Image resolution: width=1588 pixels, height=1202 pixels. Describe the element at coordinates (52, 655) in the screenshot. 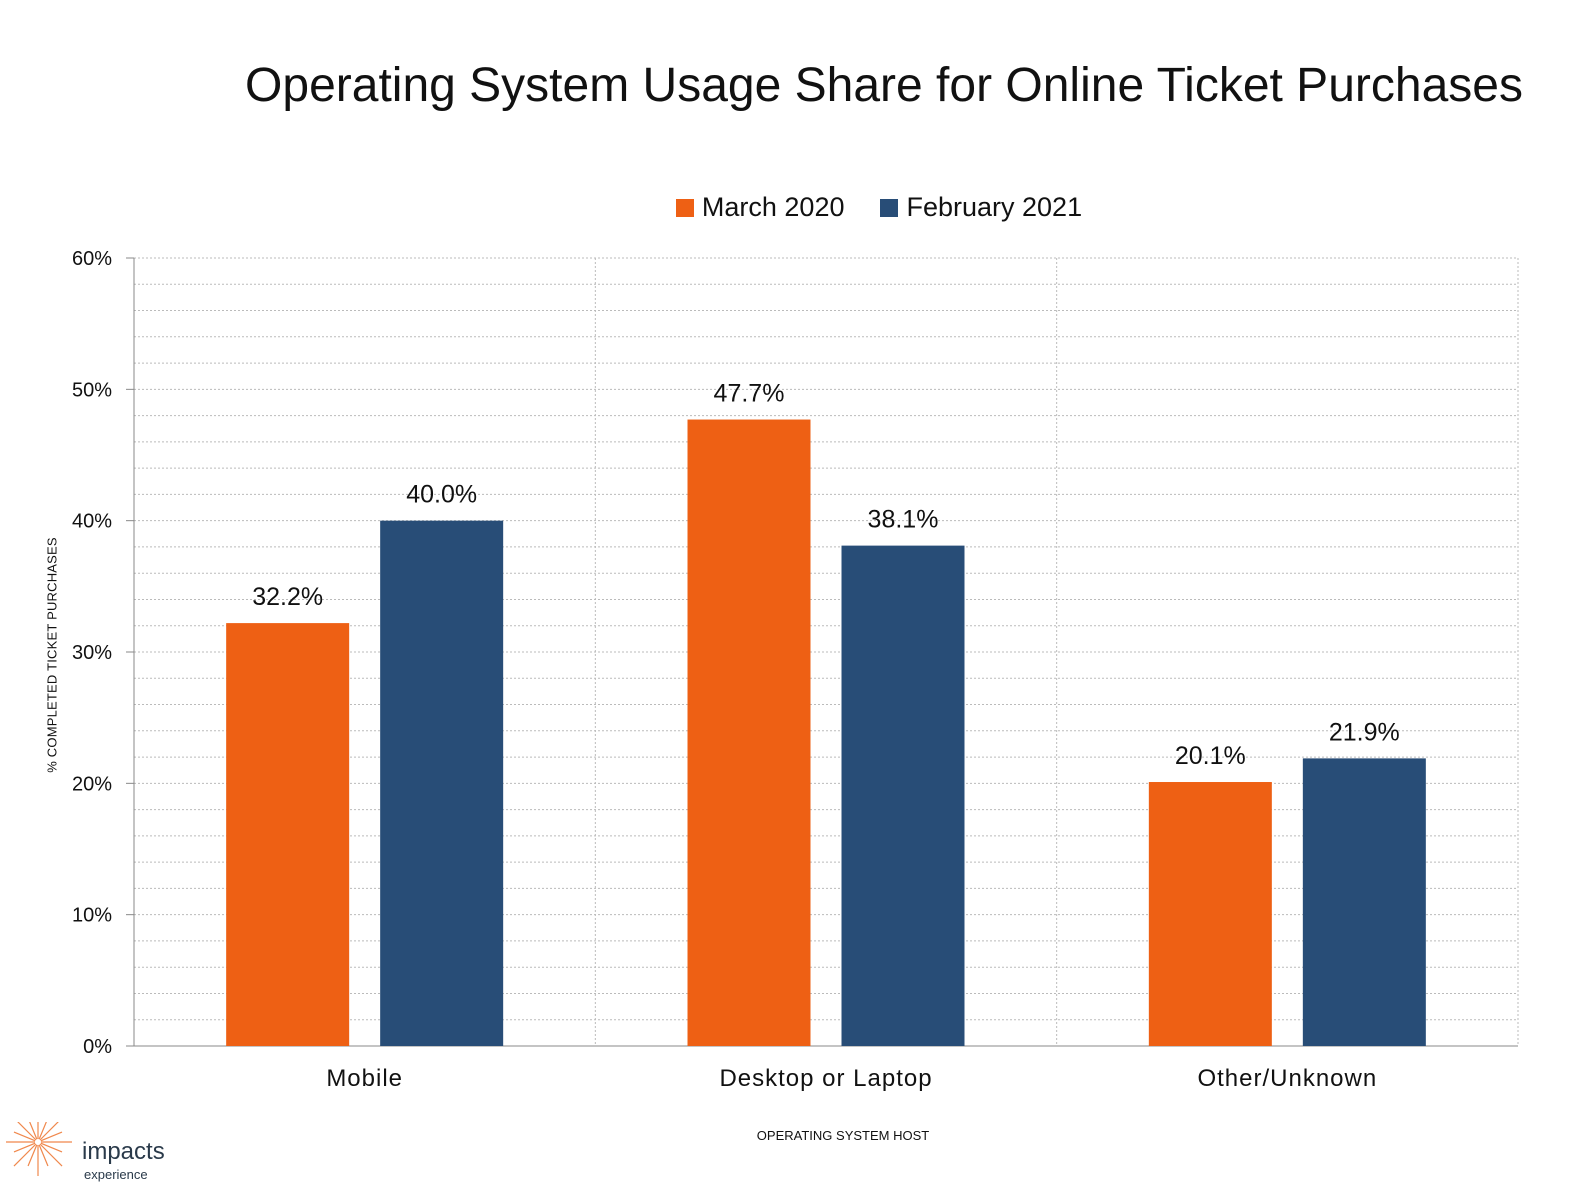

I see `y-axis-title: % COMPLETED TICKET PURCHASES` at that location.